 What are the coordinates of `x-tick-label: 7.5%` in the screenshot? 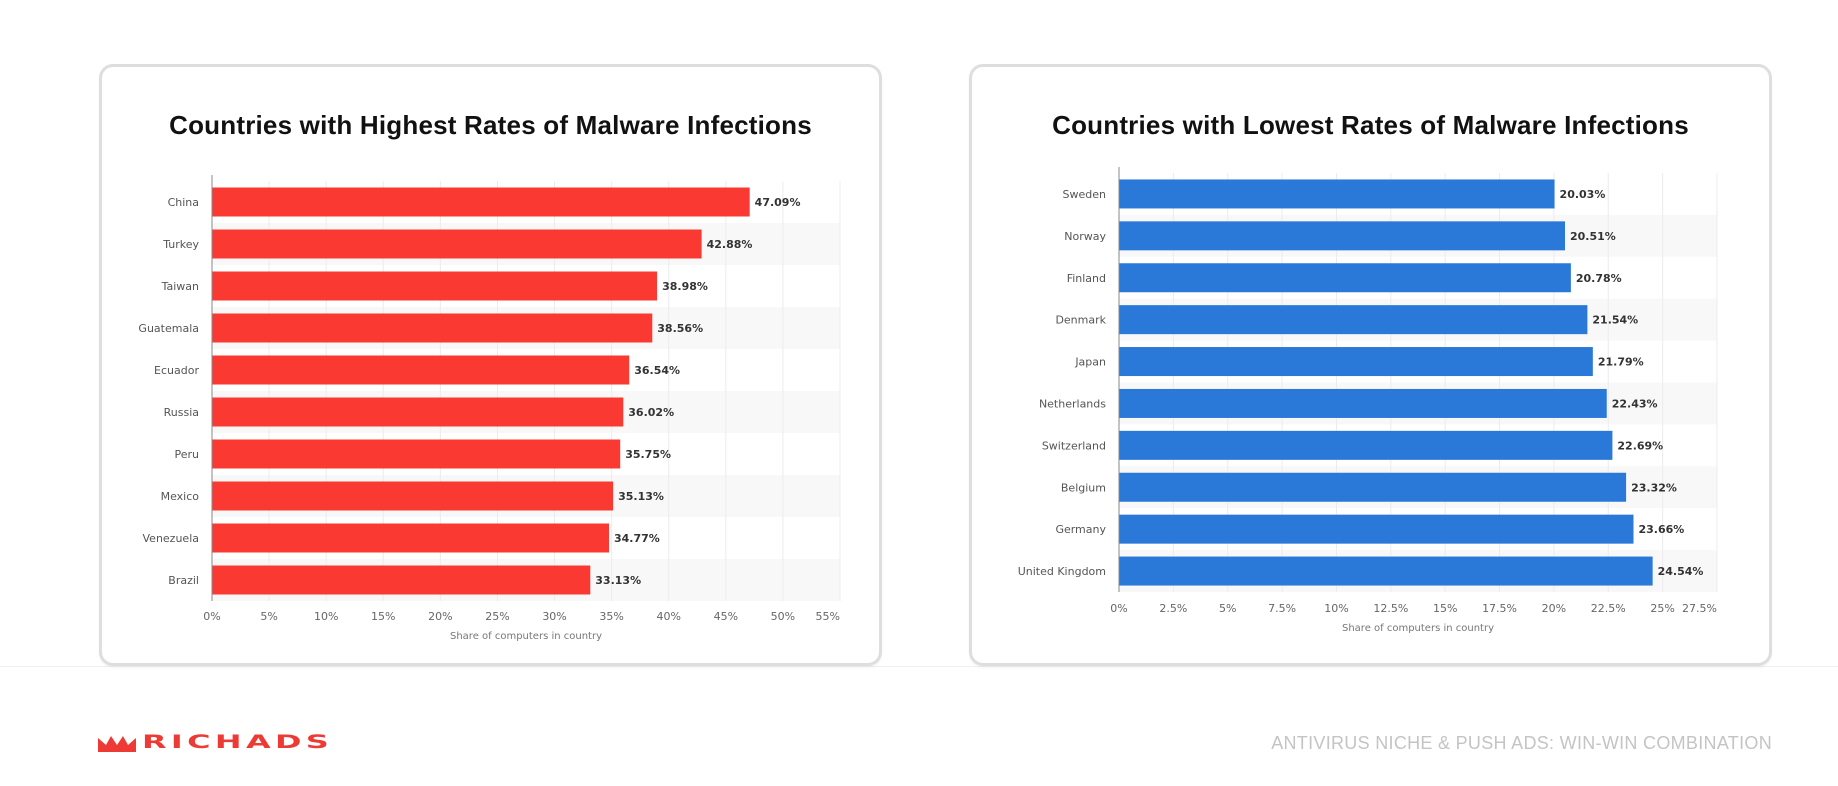 It's located at (1282, 608).